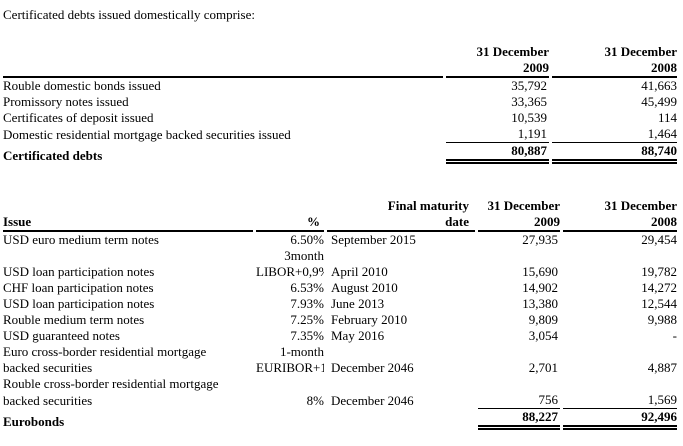  What do you see at coordinates (659, 303) in the screenshot?
I see `value-2008-cell: 12,544` at bounding box center [659, 303].